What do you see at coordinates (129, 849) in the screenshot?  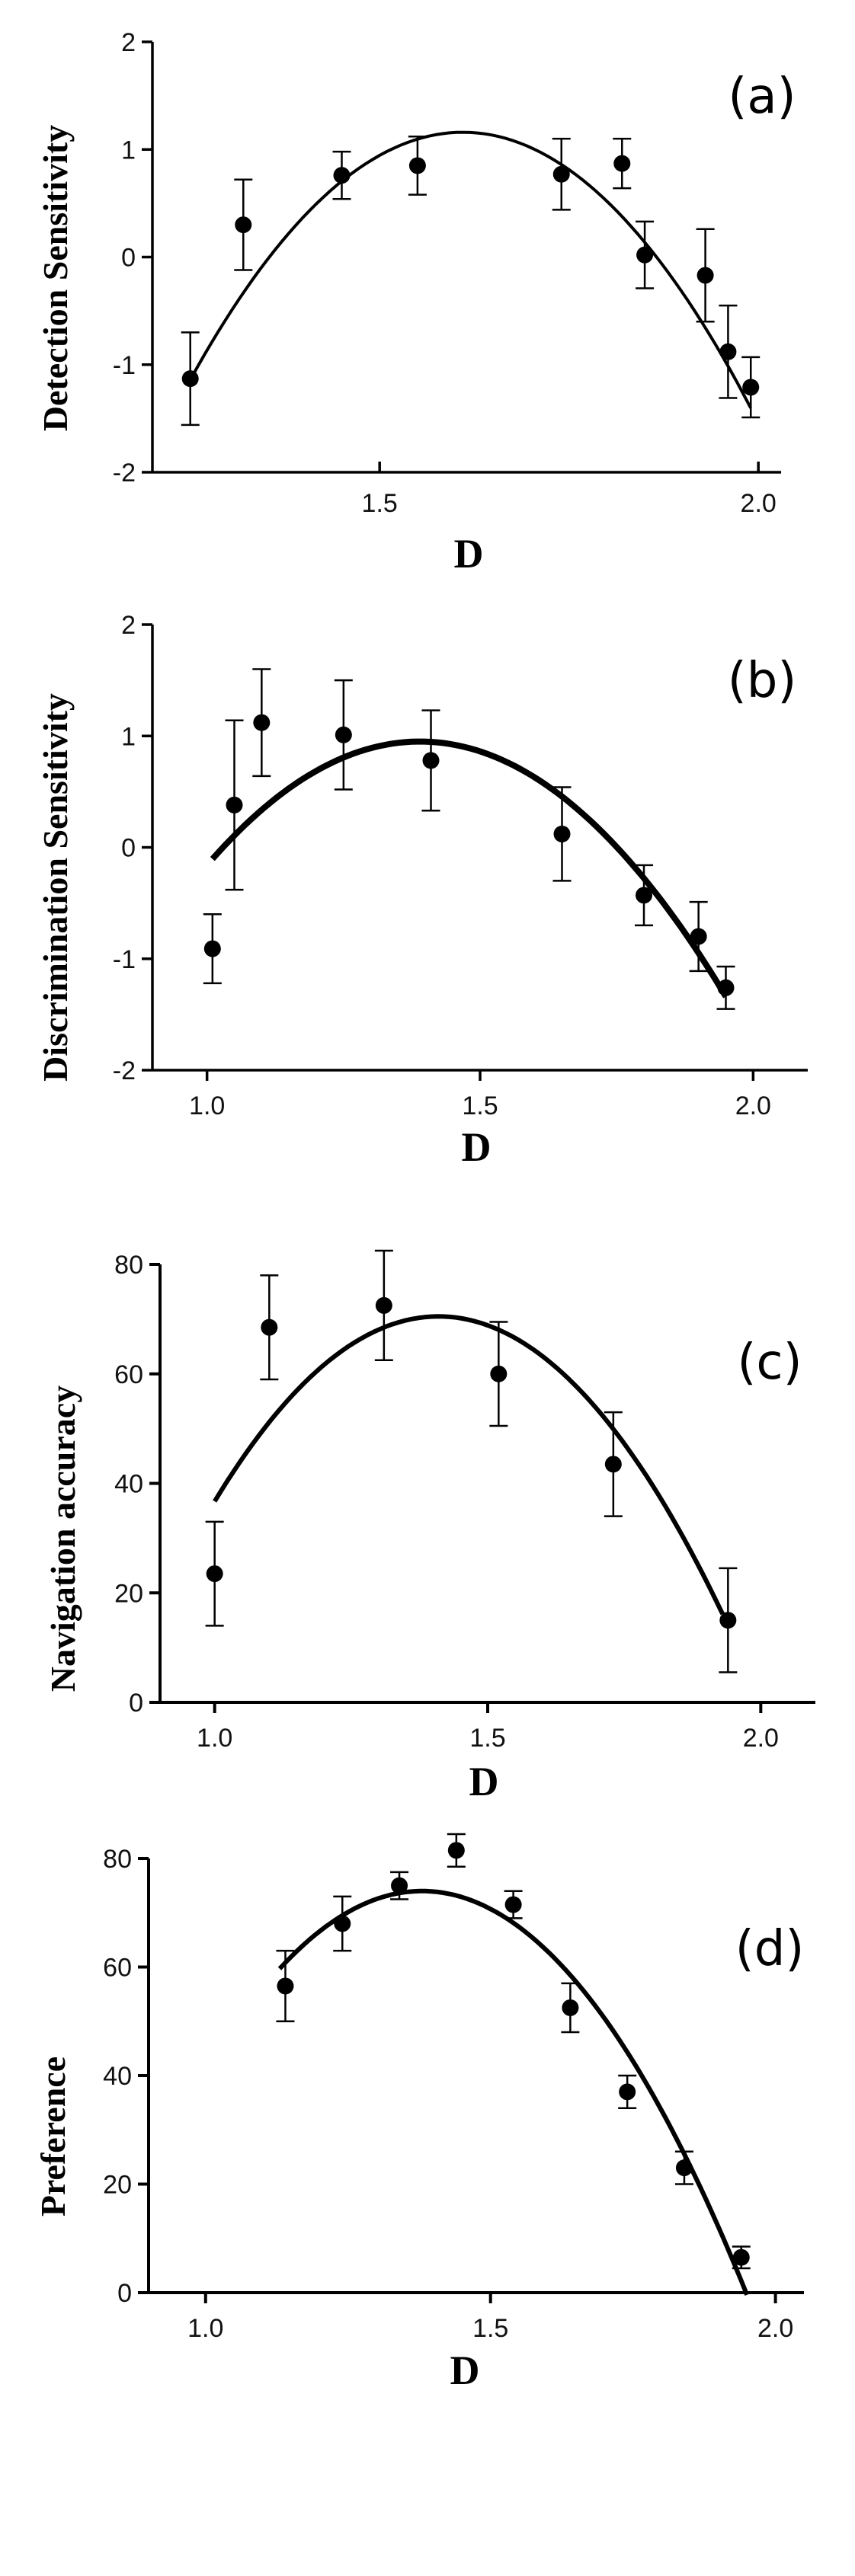 I see `panel-b-ytick-label: 0` at bounding box center [129, 849].